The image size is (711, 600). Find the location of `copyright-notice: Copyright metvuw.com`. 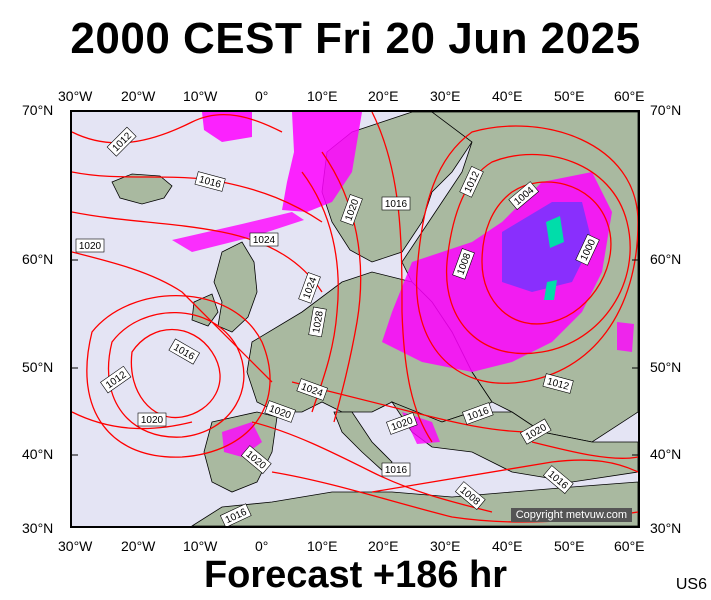

copyright-notice: Copyright metvuw.com is located at coordinates (571, 515).